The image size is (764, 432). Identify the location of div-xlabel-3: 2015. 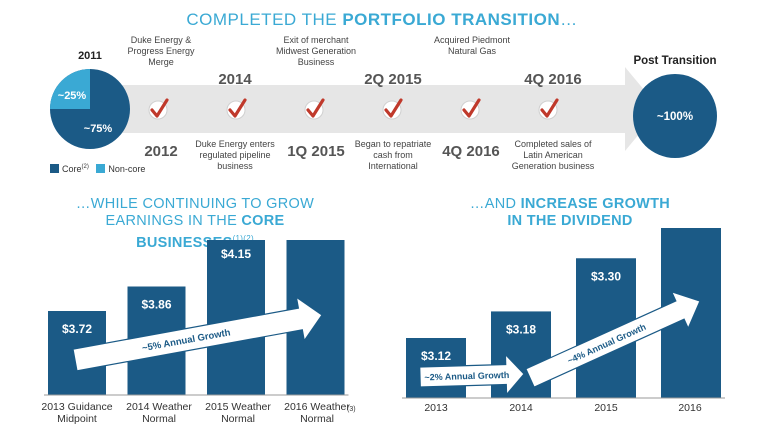
(606, 408).